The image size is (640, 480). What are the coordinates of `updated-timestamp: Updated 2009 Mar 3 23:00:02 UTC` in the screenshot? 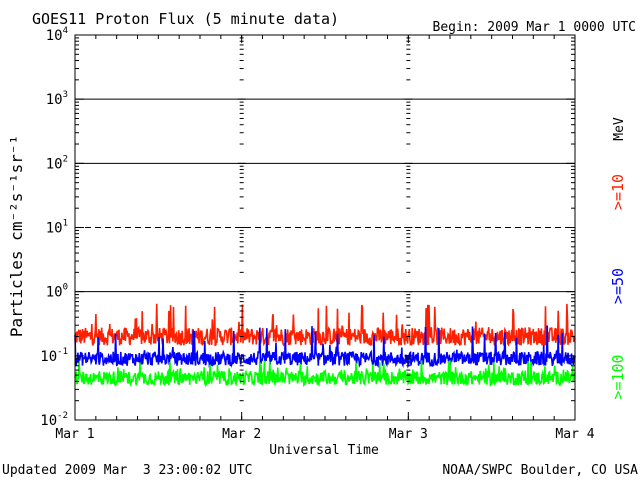 It's located at (127, 470).